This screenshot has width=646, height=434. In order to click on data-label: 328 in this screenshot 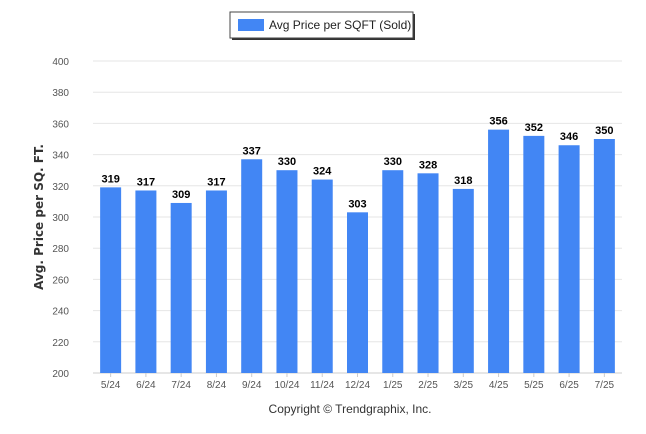, I will do `click(428, 165)`.